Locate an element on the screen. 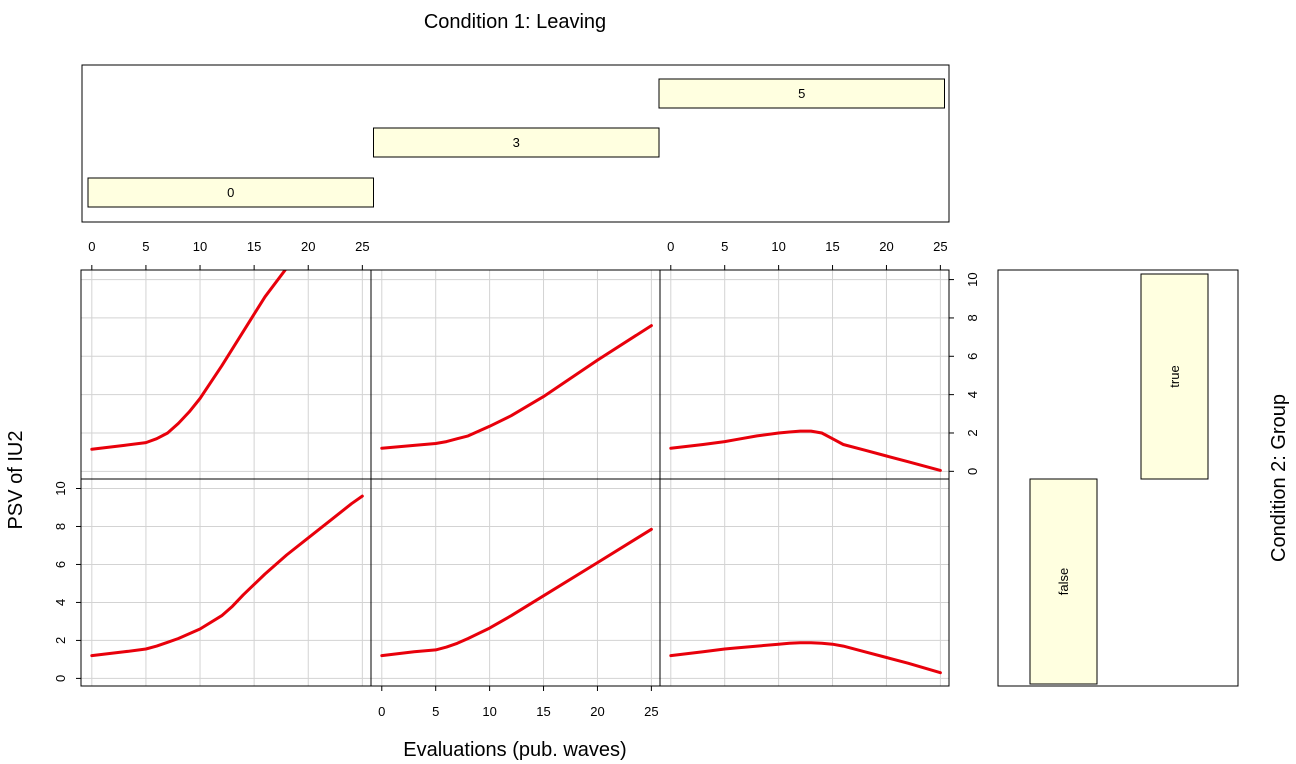 This screenshot has width=1296, height=764. column-condition-box is located at coordinates (515, 143).